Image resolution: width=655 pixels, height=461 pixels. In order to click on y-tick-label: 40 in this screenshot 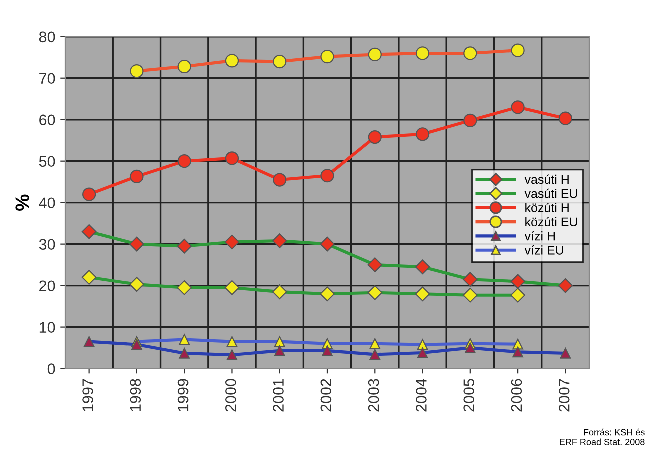, I will do `click(47, 203)`.